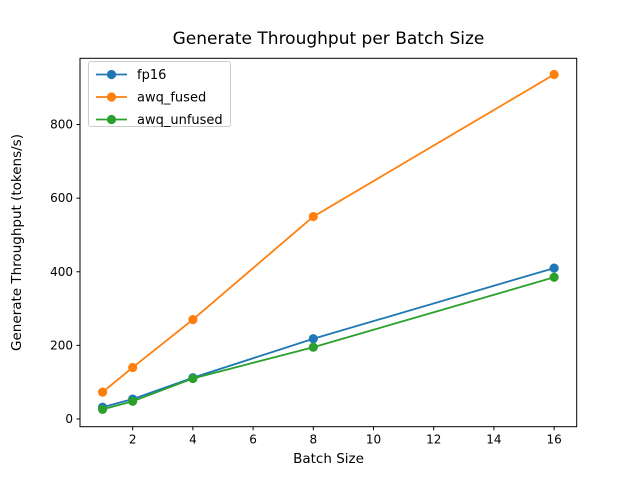 Image resolution: width=640 pixels, height=480 pixels. What do you see at coordinates (373, 440) in the screenshot?
I see `x-axis-tick-label: 10` at bounding box center [373, 440].